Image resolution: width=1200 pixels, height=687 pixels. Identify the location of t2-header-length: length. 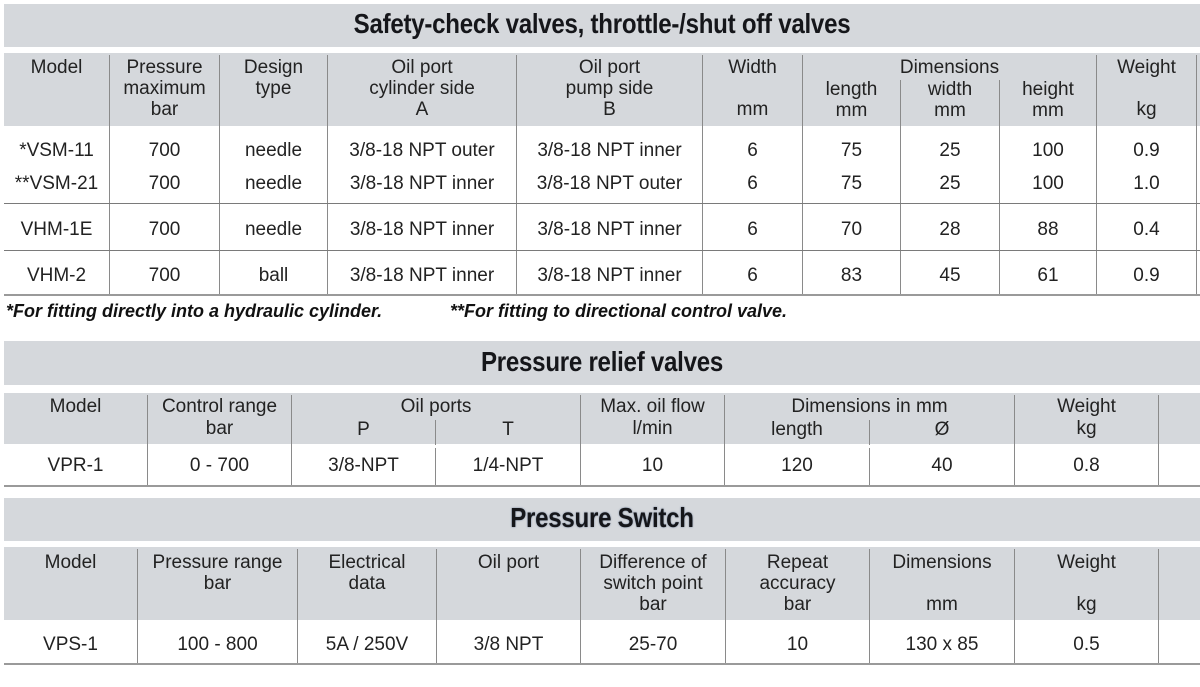
(797, 429).